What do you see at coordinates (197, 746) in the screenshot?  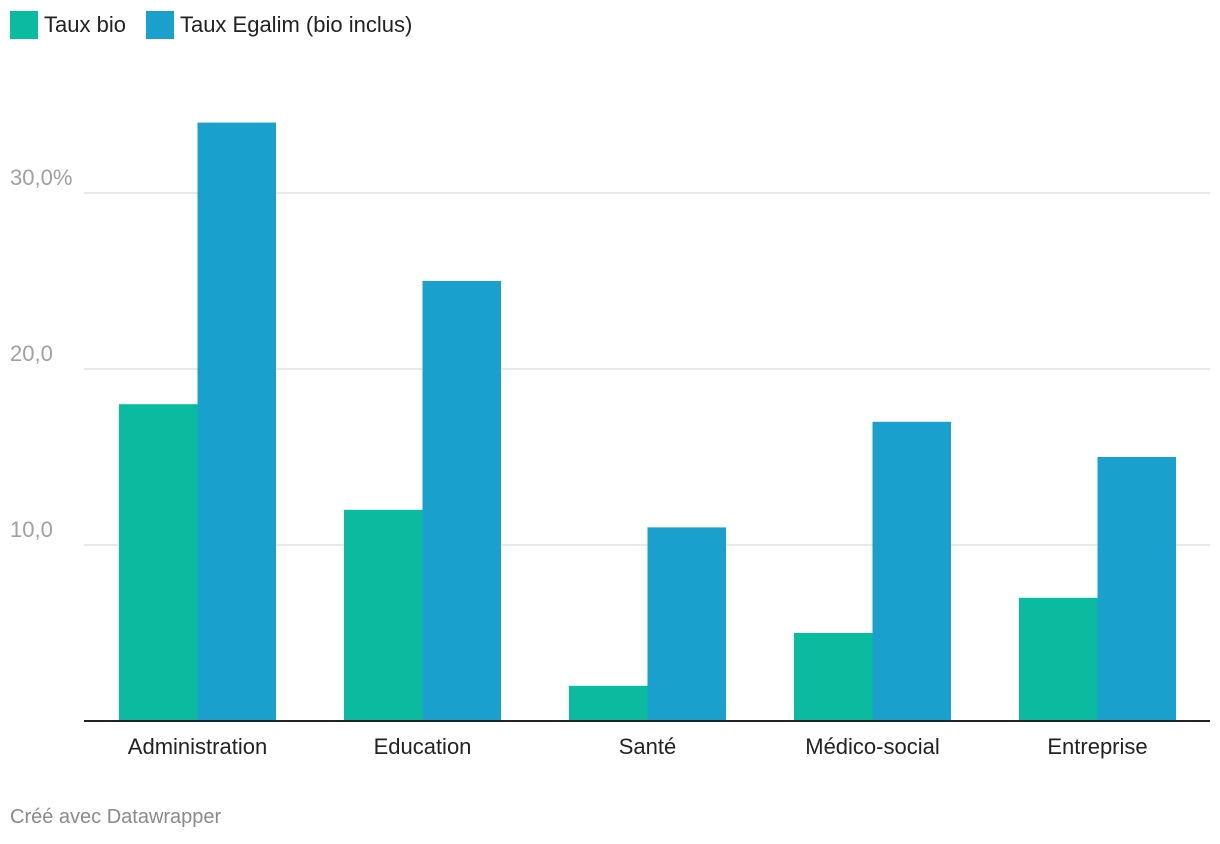 I see `x-tick-label: Administration` at bounding box center [197, 746].